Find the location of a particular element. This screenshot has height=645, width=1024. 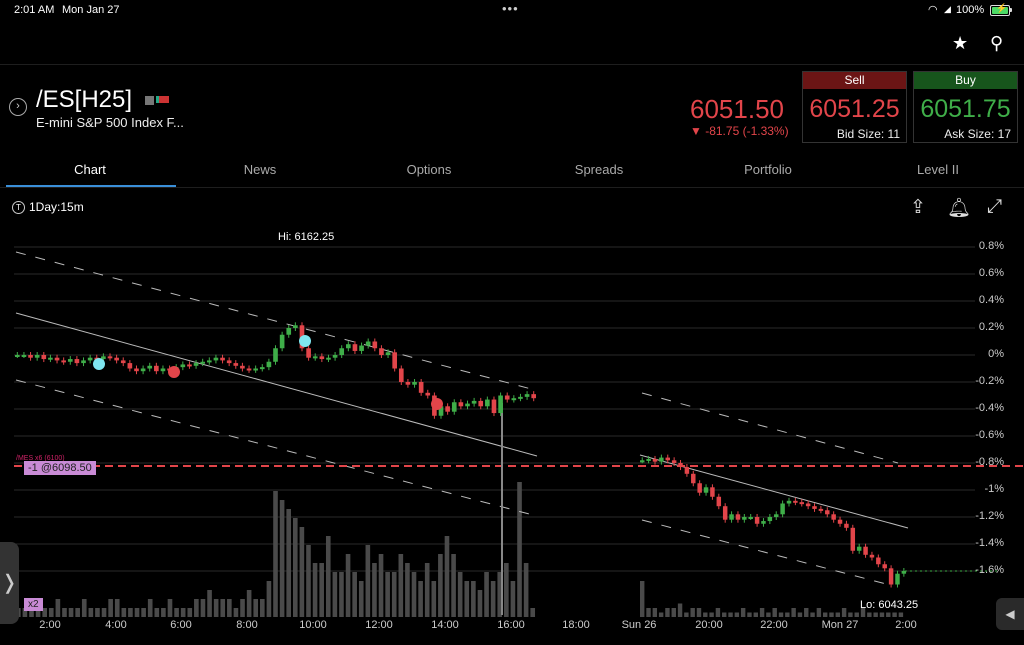

watchlist-add-icon: ★ is located at coordinates (960, 43).